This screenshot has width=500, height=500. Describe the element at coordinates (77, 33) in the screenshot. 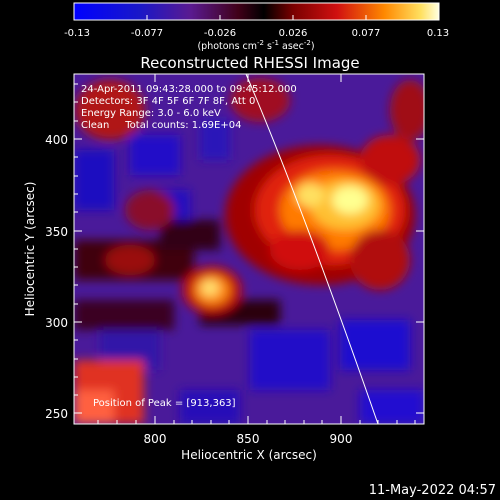

I see `colorbar-tick-label: -0.13` at that location.